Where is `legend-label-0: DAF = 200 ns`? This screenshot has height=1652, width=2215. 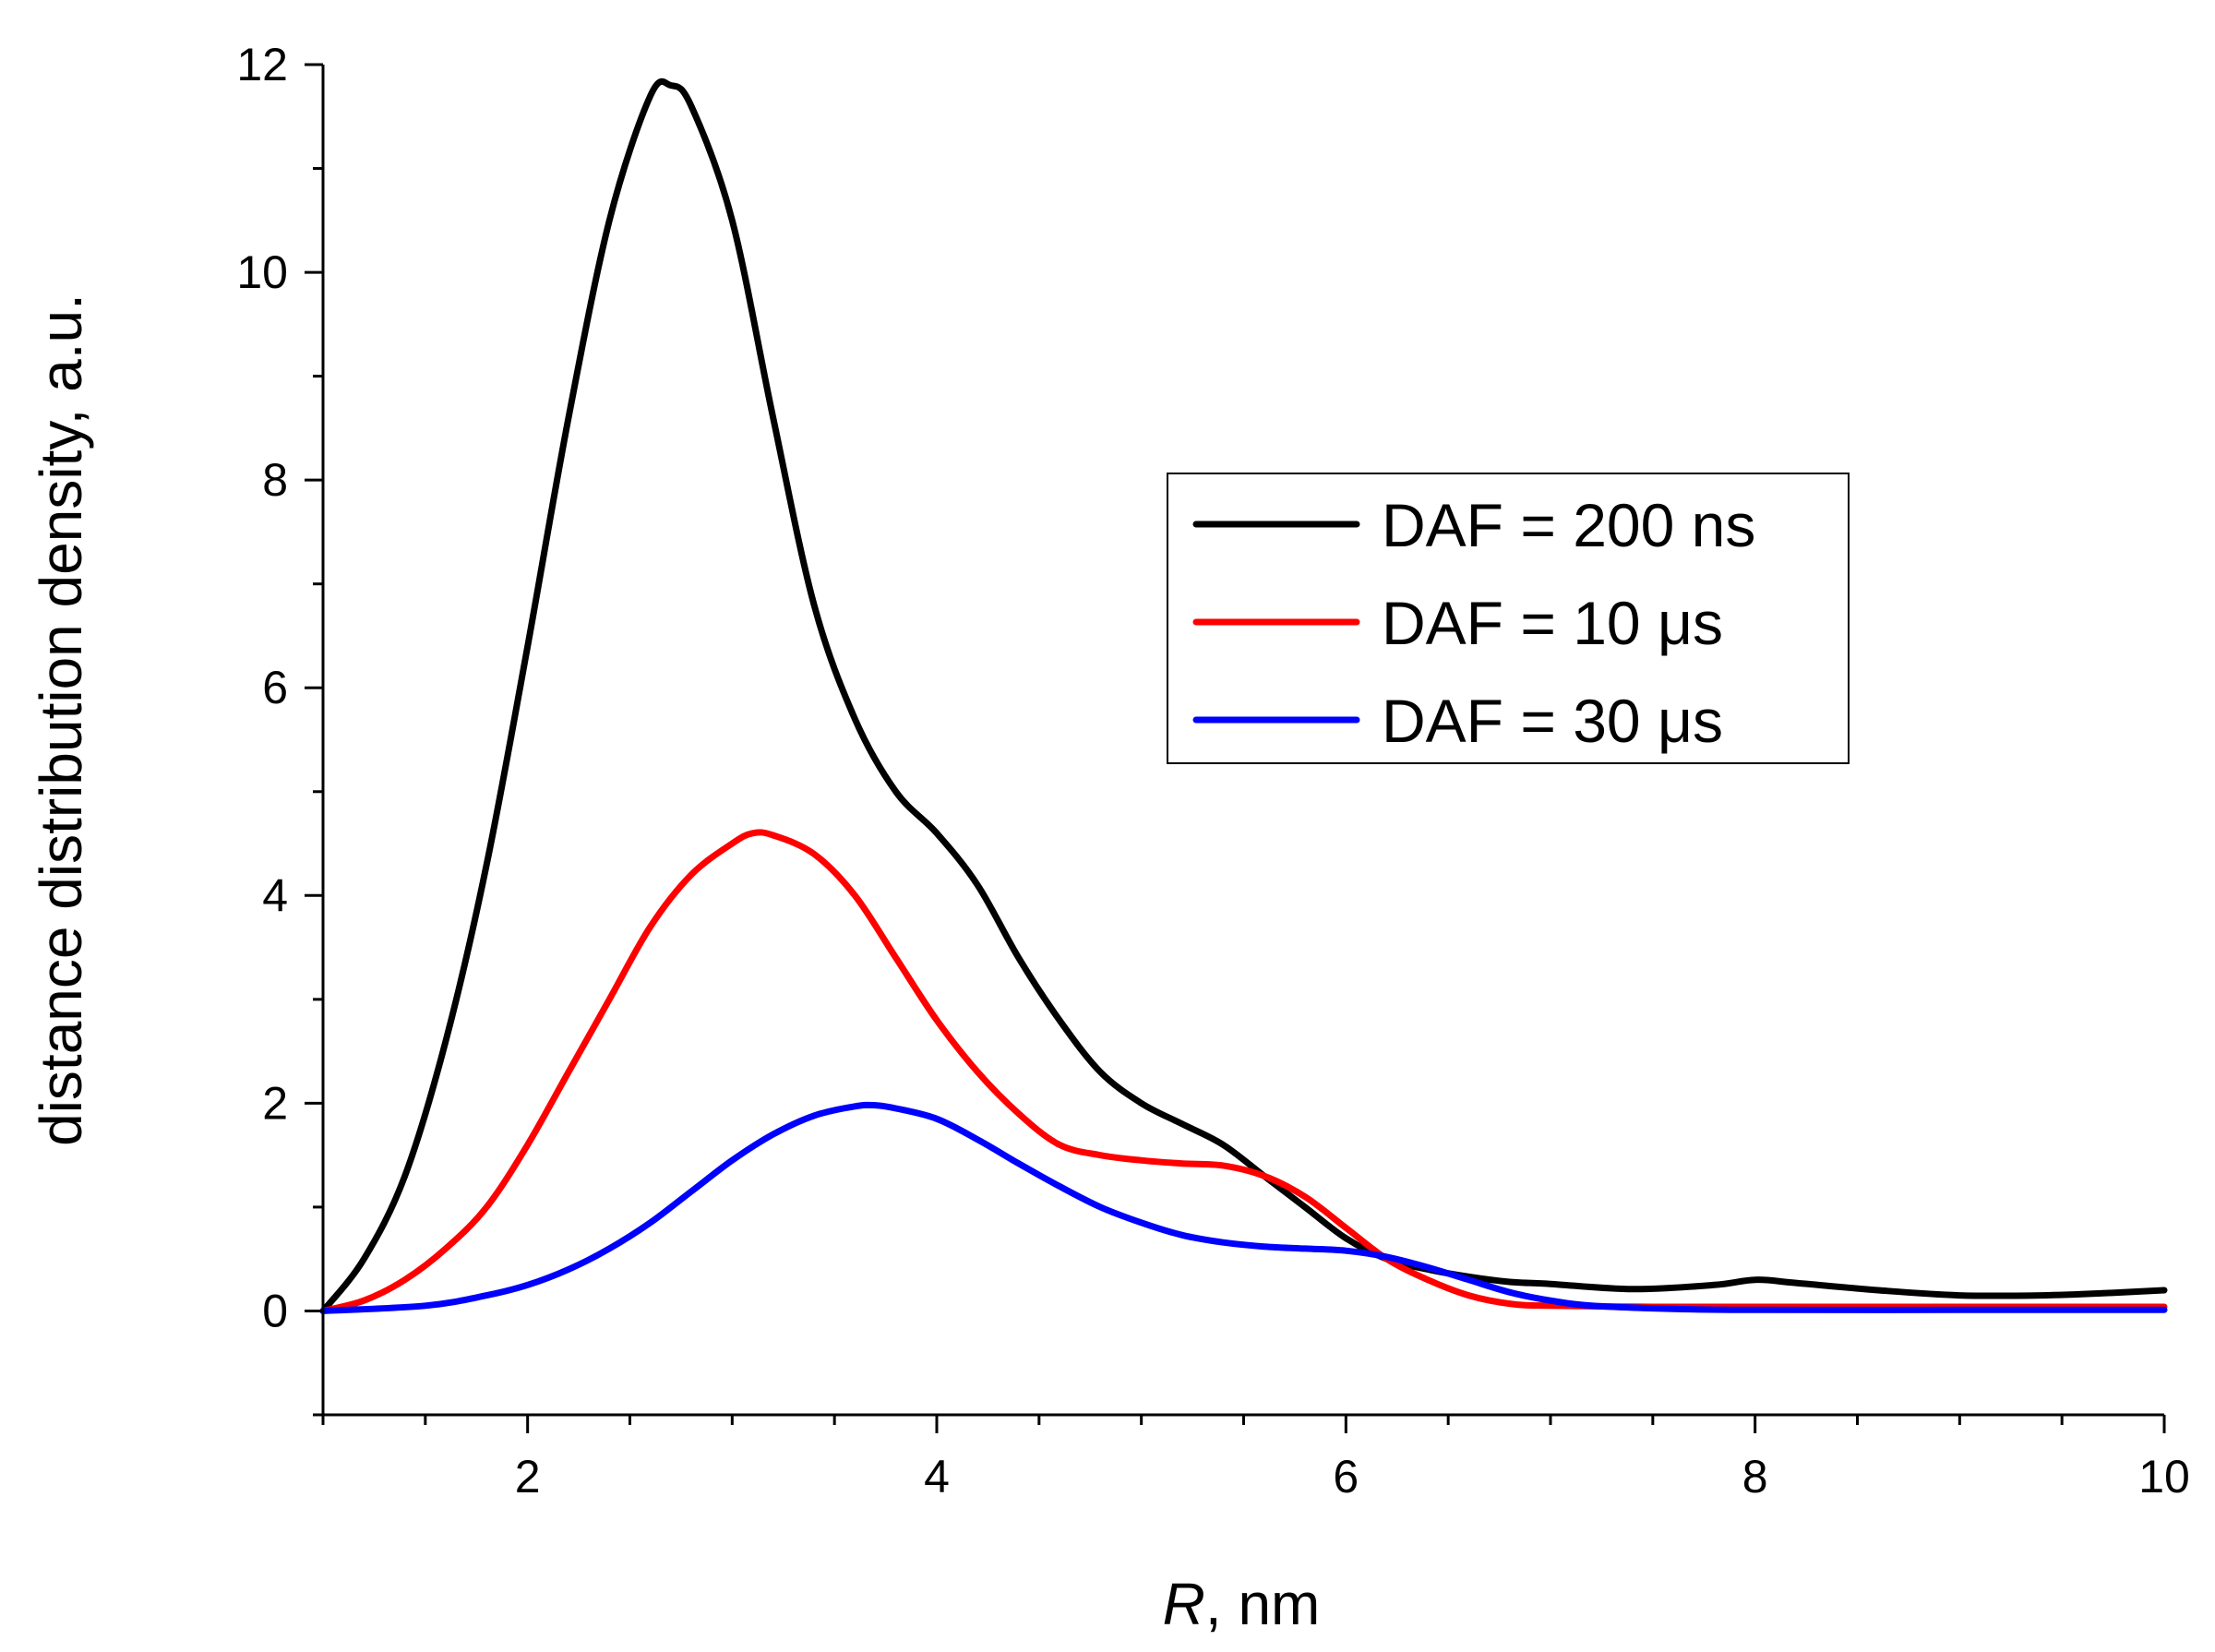 legend-label-0: DAF = 200 ns is located at coordinates (1569, 525).